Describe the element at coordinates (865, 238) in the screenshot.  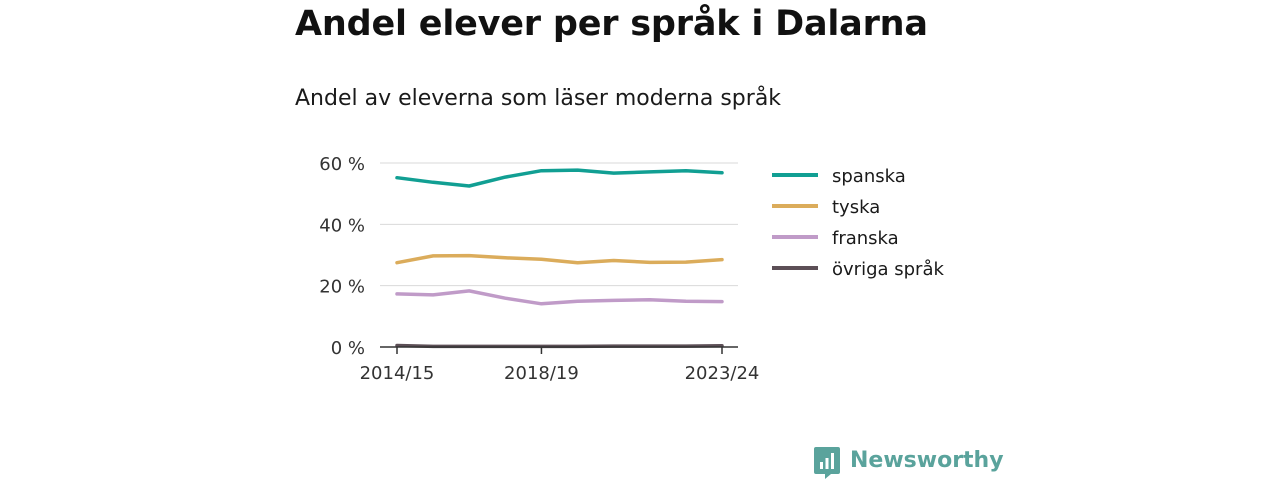
I see `legend-label: franska` at that location.